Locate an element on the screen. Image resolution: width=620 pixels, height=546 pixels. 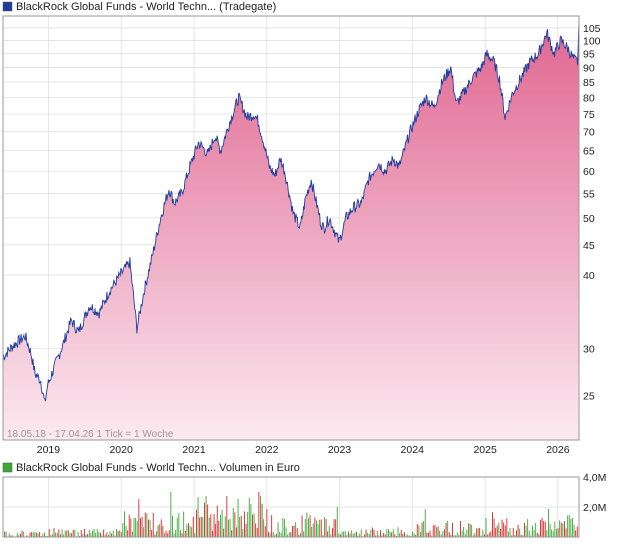
blue-square-icon is located at coordinates (7, 6).